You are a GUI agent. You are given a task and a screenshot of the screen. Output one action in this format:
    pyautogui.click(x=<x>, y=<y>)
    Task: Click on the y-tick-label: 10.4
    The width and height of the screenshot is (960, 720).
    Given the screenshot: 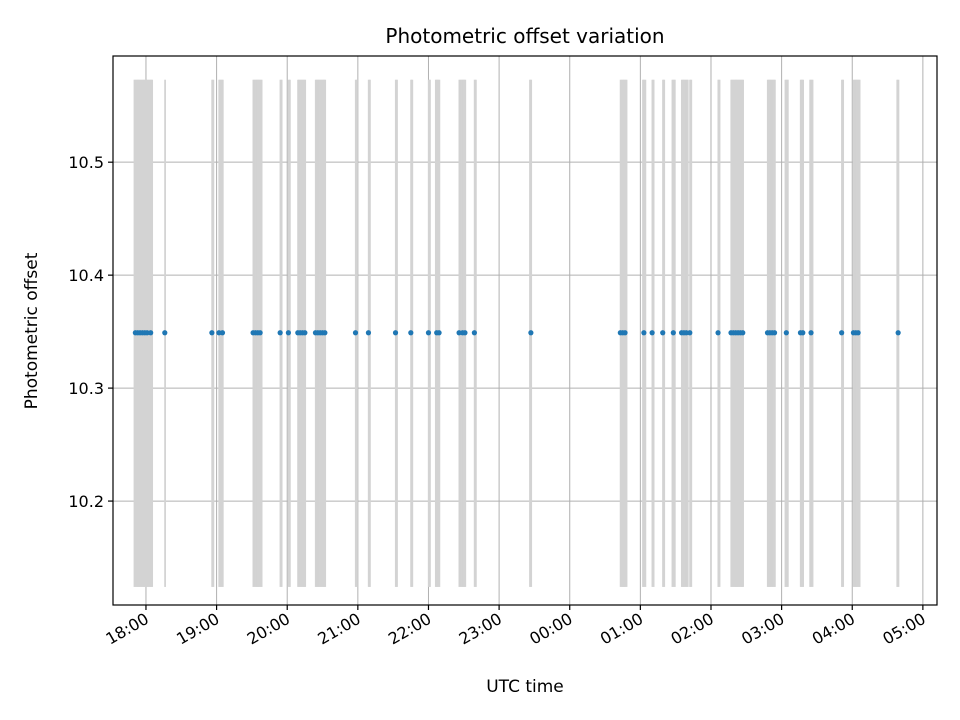 What is the action you would take?
    pyautogui.click(x=86, y=275)
    